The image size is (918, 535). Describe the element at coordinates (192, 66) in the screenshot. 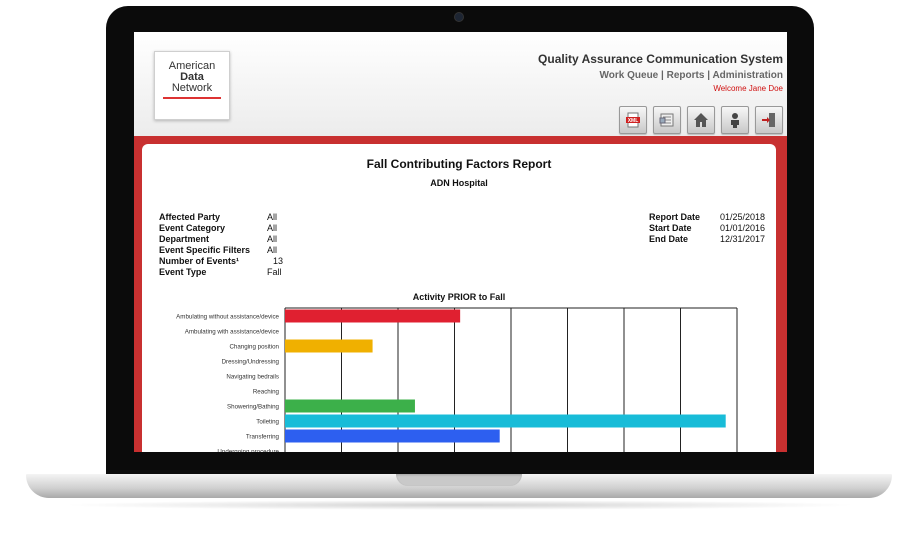

I see `logo-line-1: American` at that location.